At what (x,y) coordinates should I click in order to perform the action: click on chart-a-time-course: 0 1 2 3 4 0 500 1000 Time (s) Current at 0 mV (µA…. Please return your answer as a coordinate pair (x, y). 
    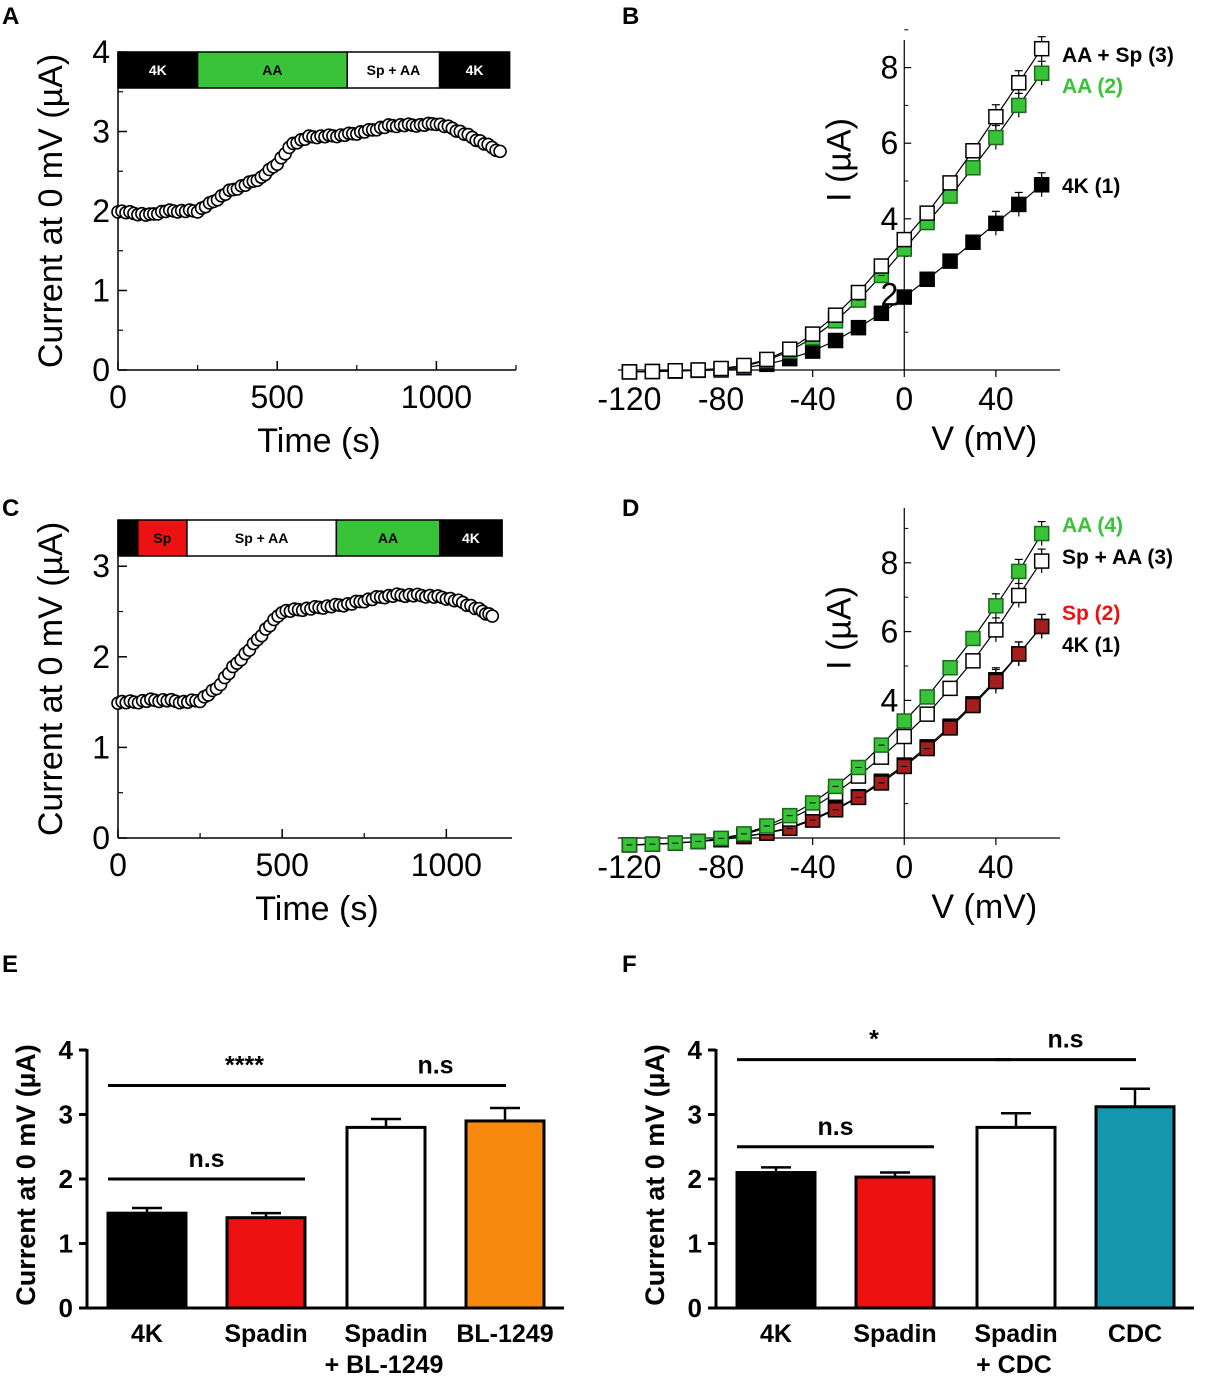
    Looking at the image, I should click on (274, 247).